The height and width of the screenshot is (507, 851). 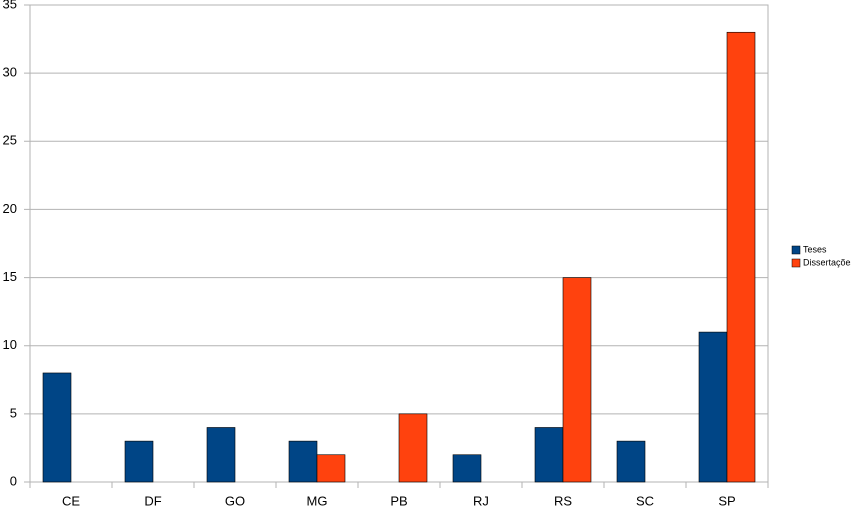 What do you see at coordinates (726, 500) in the screenshot?
I see `x-tick-label: SP` at bounding box center [726, 500].